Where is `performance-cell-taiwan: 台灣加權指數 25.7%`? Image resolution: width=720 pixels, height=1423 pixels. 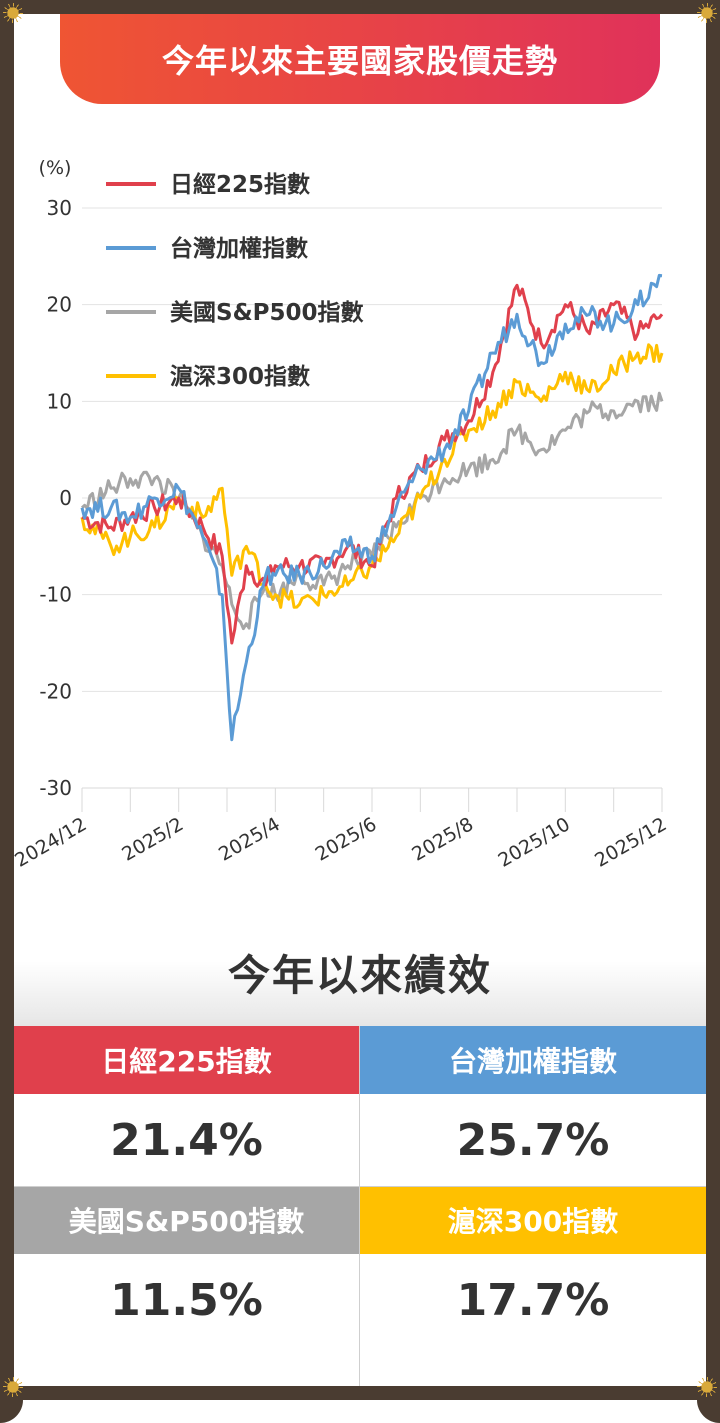 performance-cell-taiwan: 台灣加權指數 25.7% is located at coordinates (533, 1106).